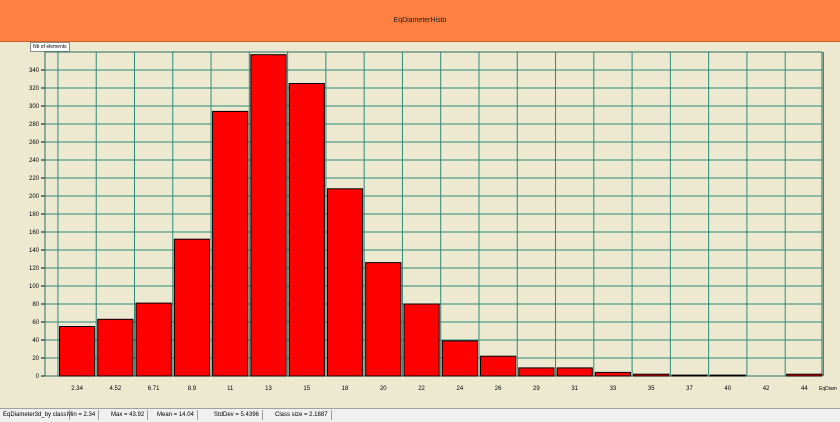 This screenshot has width=840, height=422. Describe the element at coordinates (536, 389) in the screenshot. I see `x-tick-label: 29` at that location.